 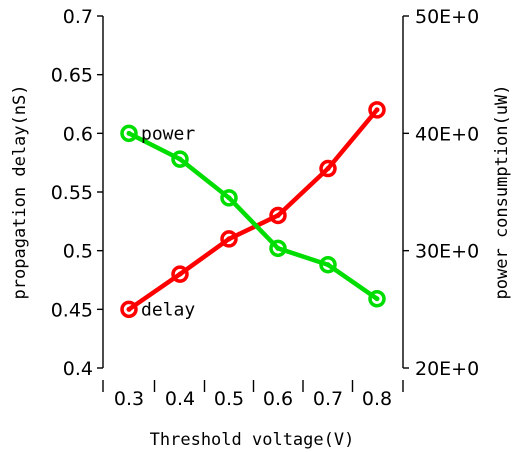 I want to click on left-y-tick-label: 0.45, so click(x=72, y=310).